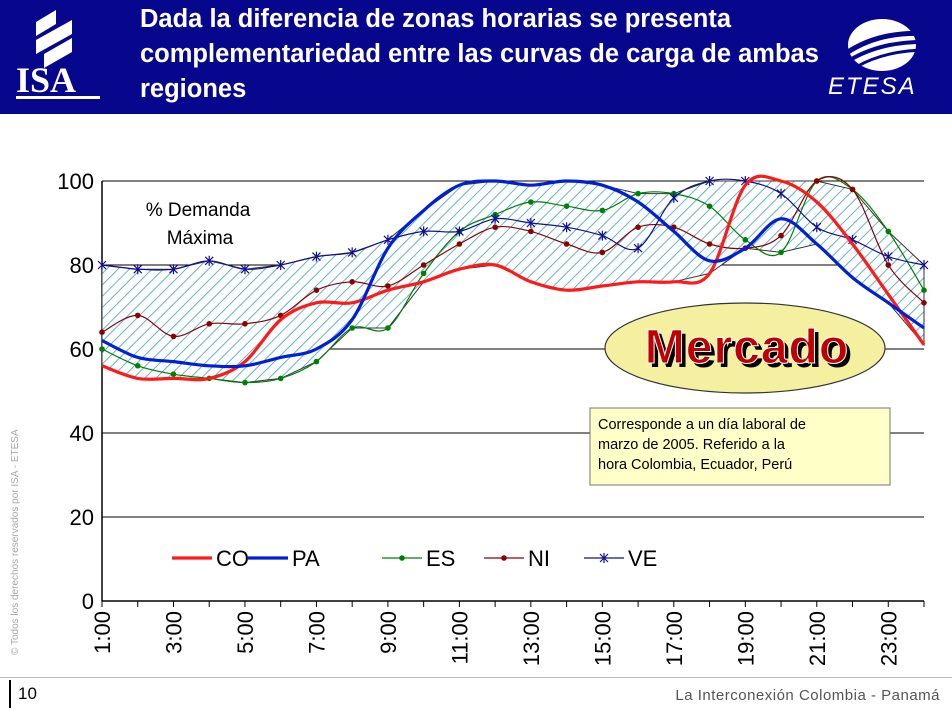  Describe the element at coordinates (602, 638) in the screenshot. I see `x-tick-label: 15:00` at that location.